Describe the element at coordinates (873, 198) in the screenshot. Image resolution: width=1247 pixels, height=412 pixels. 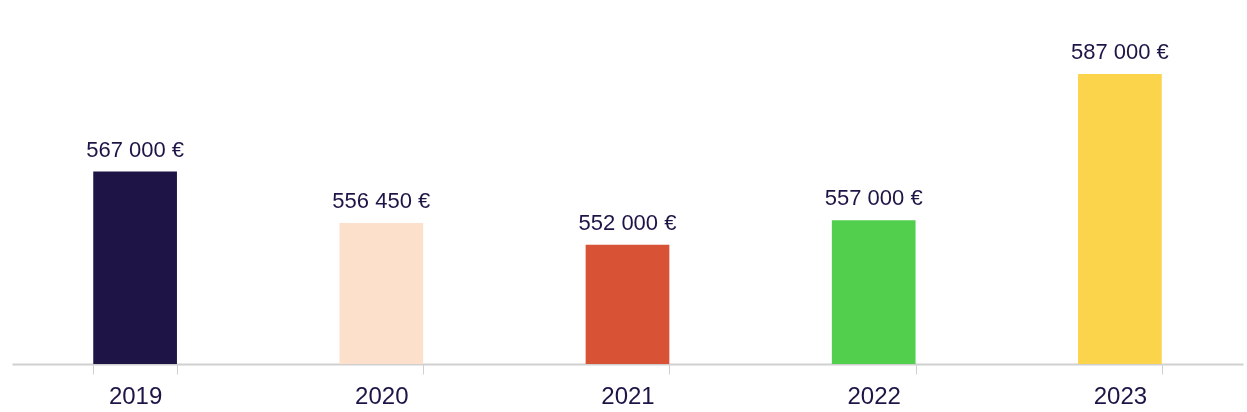
I see `data-label: 557 000 €` at that location.